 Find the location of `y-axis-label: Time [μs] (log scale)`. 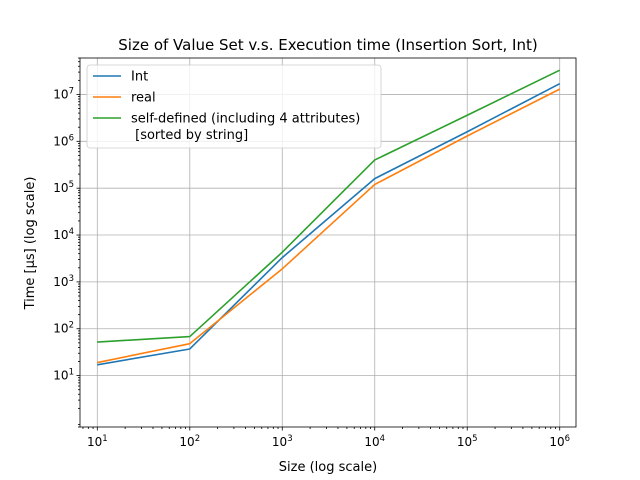

y-axis-label: Time [μs] (log scale) is located at coordinates (30, 244).